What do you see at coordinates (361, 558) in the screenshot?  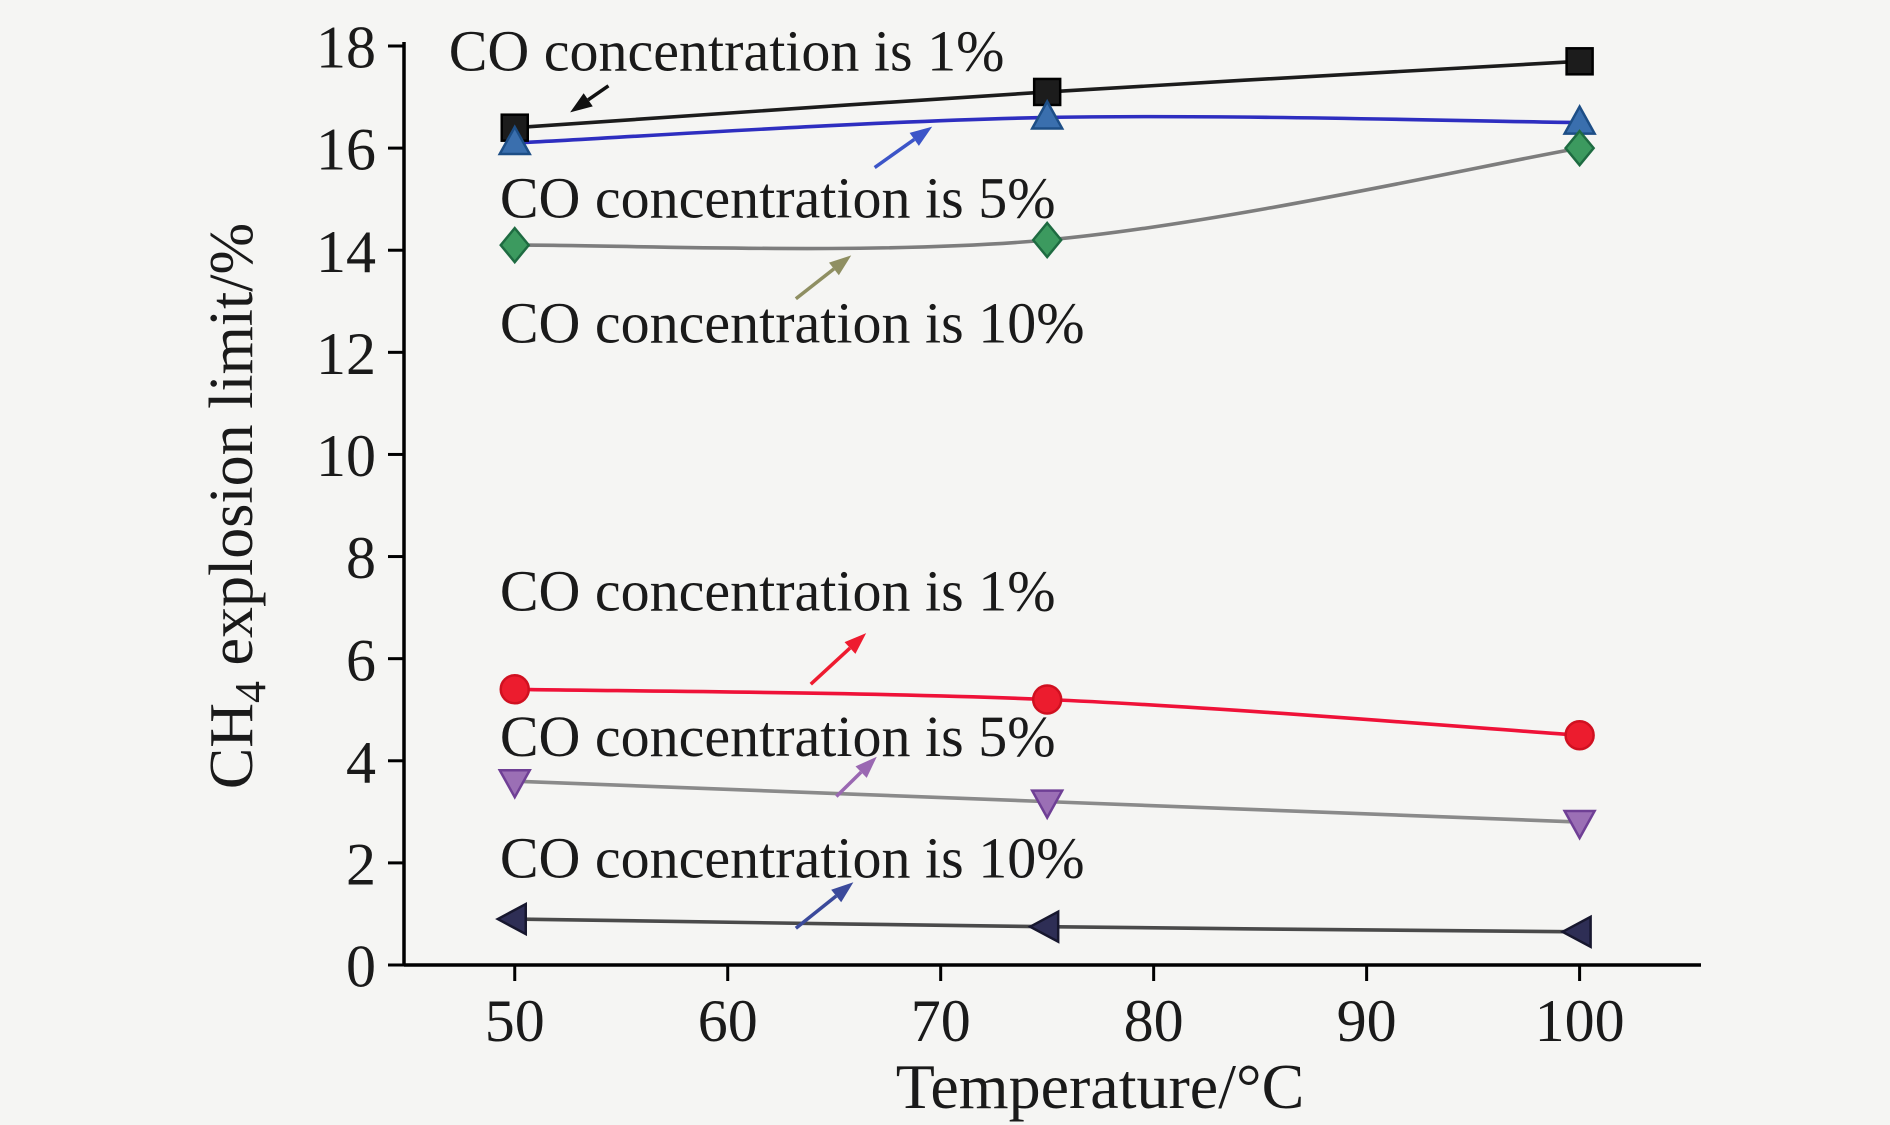 I see `y-tick-label: 8` at bounding box center [361, 558].